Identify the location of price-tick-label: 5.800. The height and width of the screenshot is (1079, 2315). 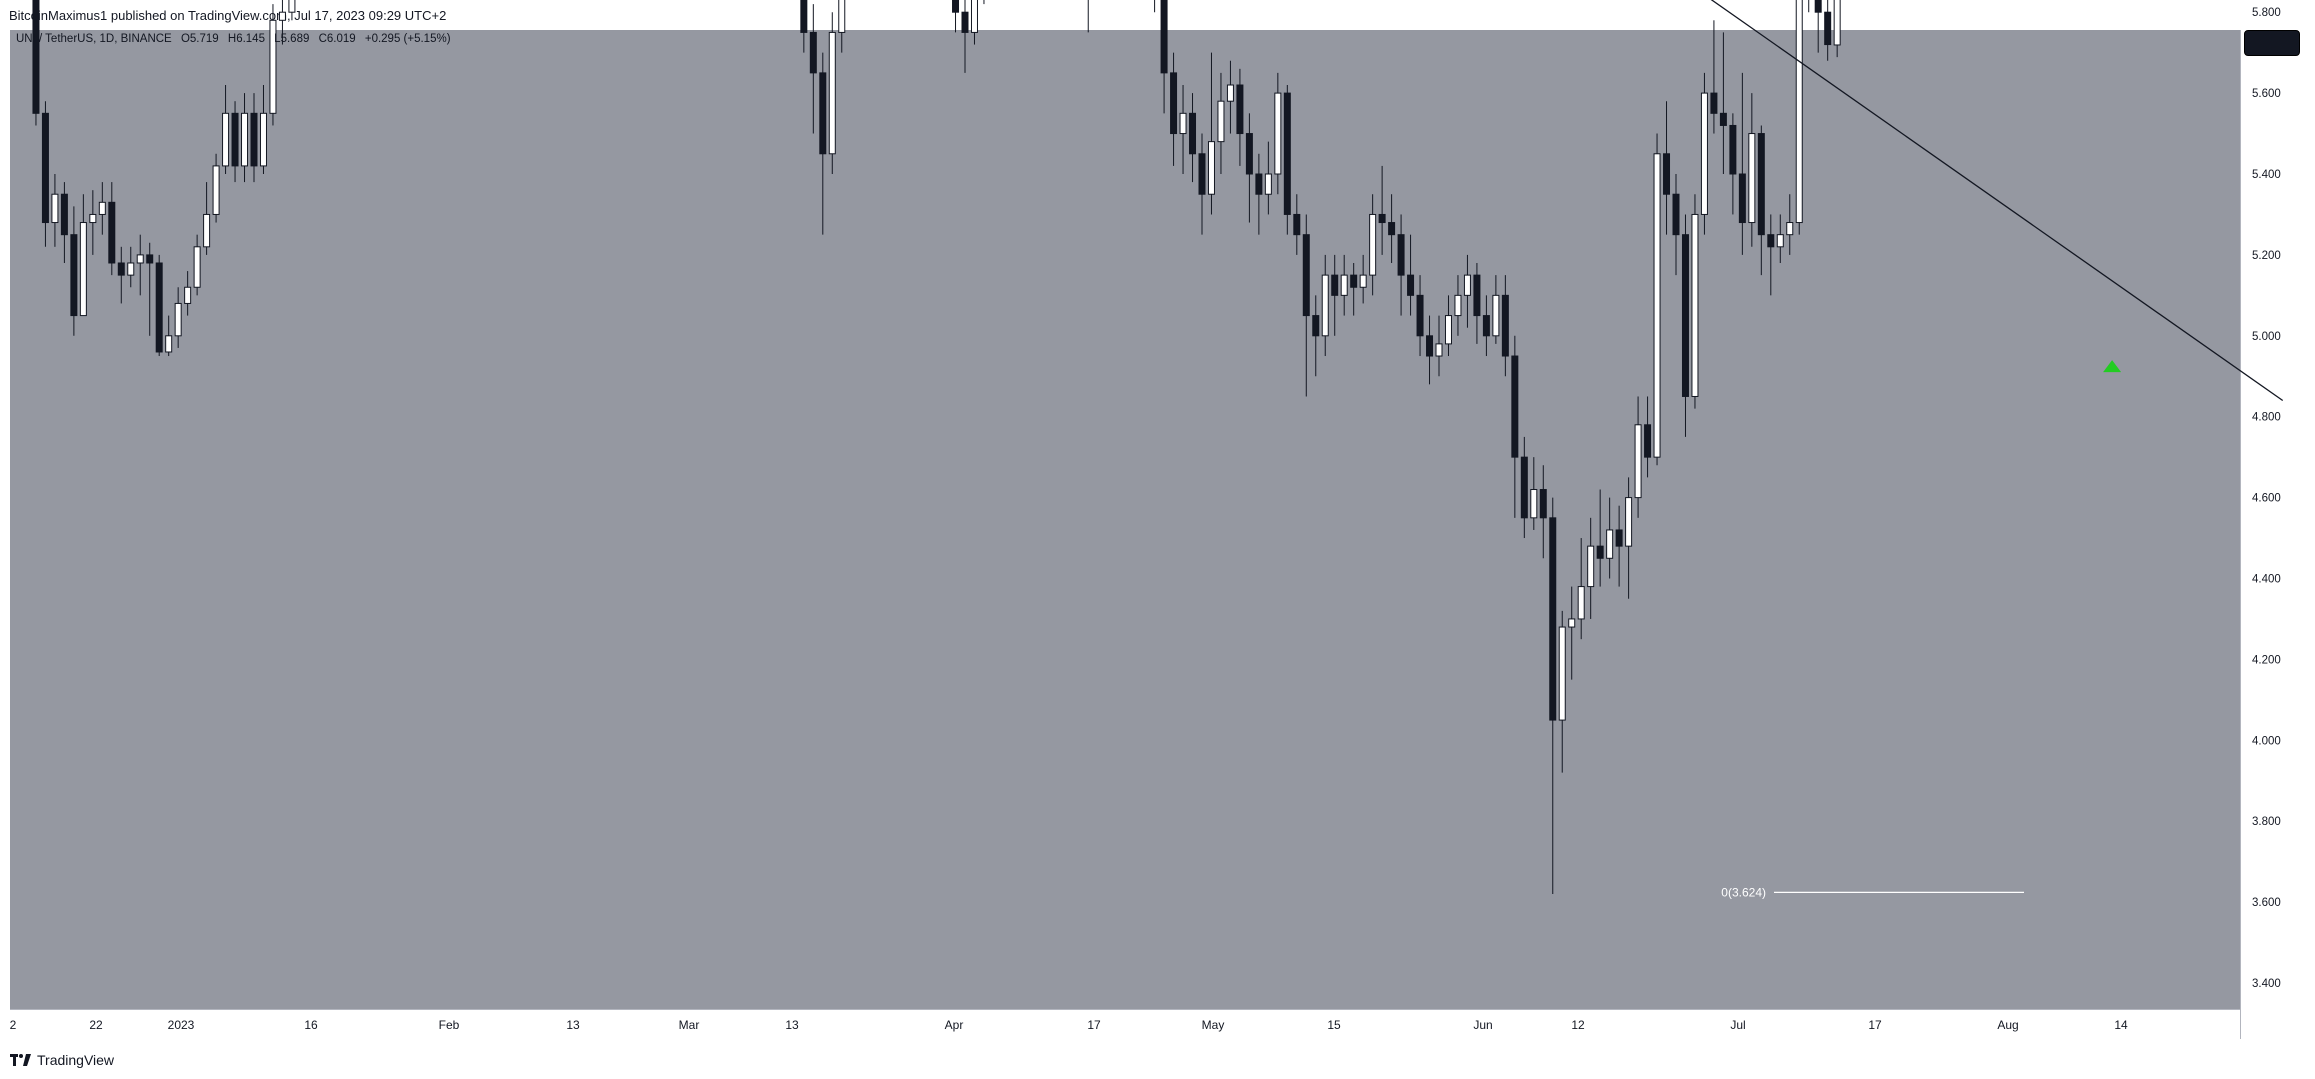
(2266, 13).